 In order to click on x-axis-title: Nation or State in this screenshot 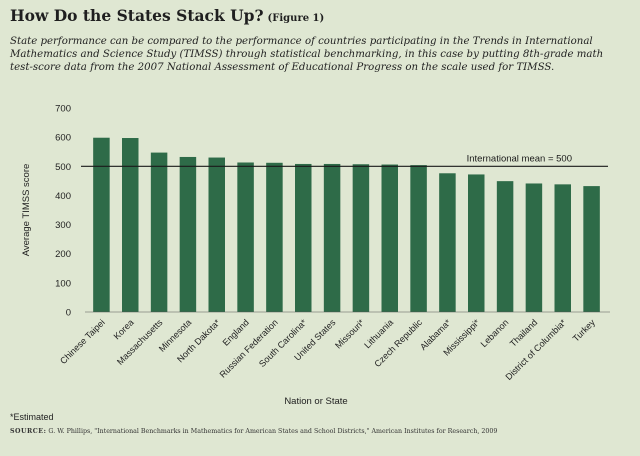, I will do `click(315, 401)`.